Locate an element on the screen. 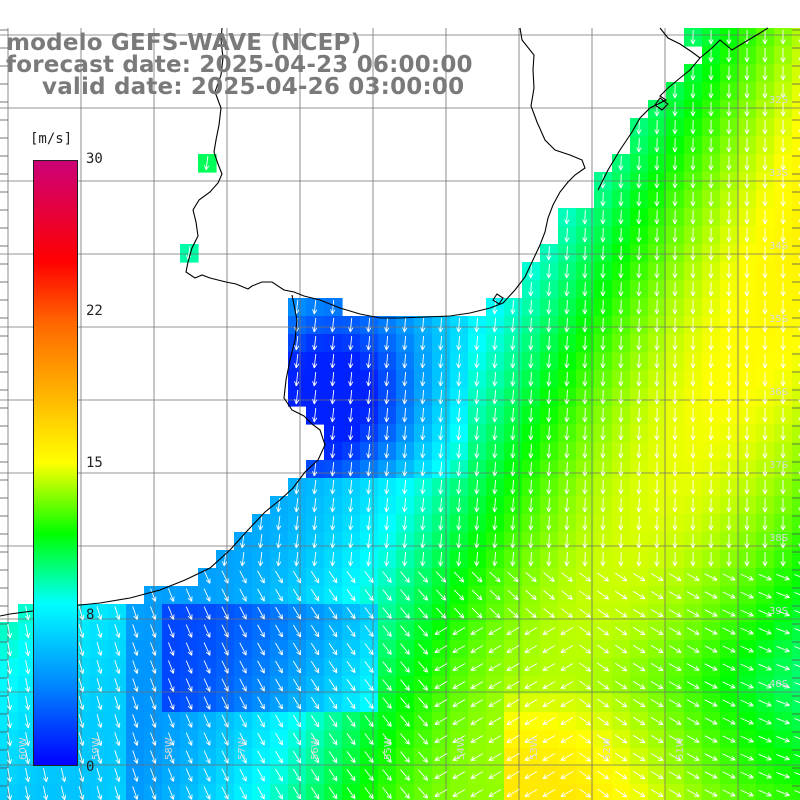 The width and height of the screenshot is (800, 800). lon-label-52w: 52W is located at coordinates (607, 748).